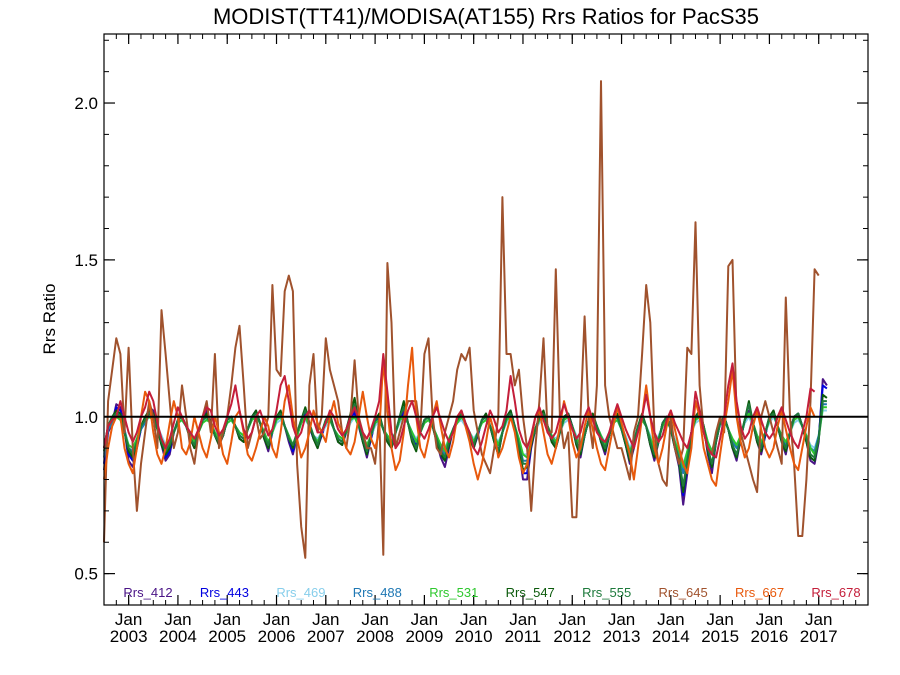 This screenshot has width=900, height=675. What do you see at coordinates (759, 592) in the screenshot?
I see `legend-entry-rrs-667: Rrs_667` at bounding box center [759, 592].